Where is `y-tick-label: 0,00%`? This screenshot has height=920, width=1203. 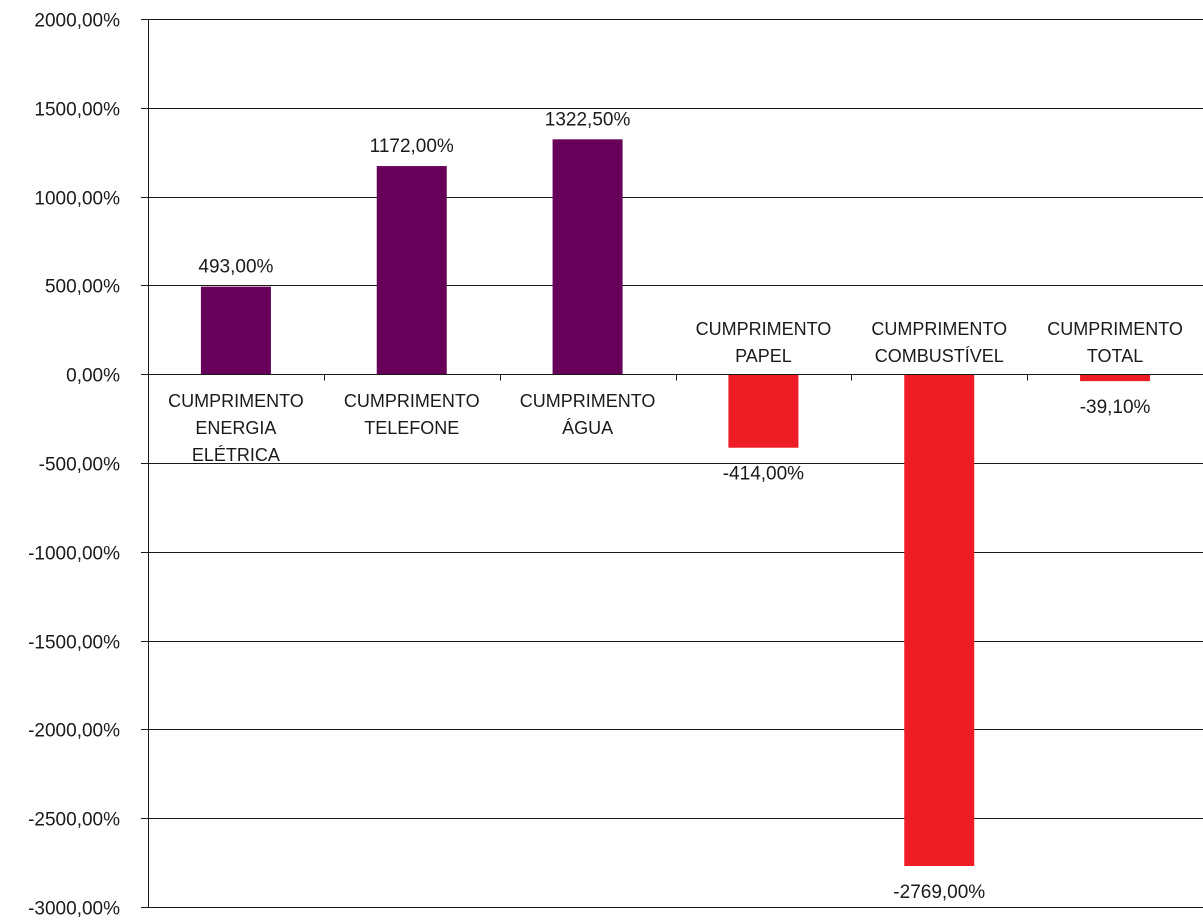 y-tick-label: 0,00% is located at coordinates (93, 376).